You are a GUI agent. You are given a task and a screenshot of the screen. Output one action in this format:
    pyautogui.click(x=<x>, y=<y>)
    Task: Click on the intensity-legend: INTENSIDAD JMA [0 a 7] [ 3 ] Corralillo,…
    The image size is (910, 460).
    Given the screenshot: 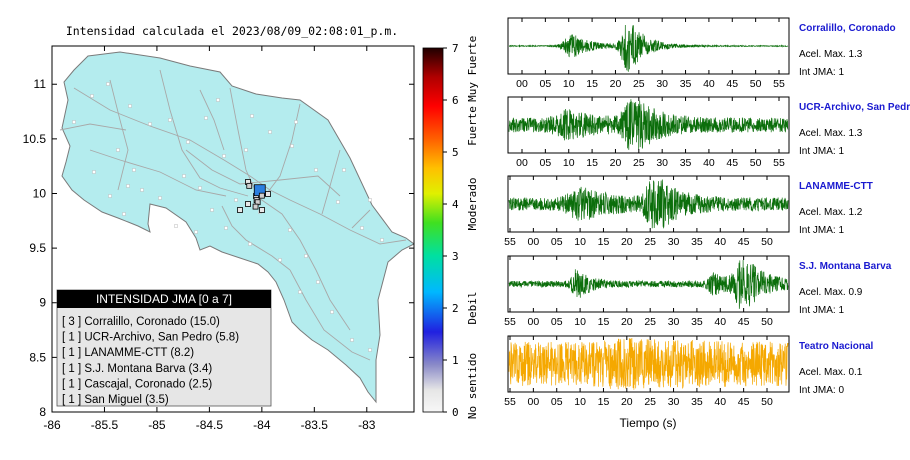 What is the action you would take?
    pyautogui.click(x=164, y=348)
    